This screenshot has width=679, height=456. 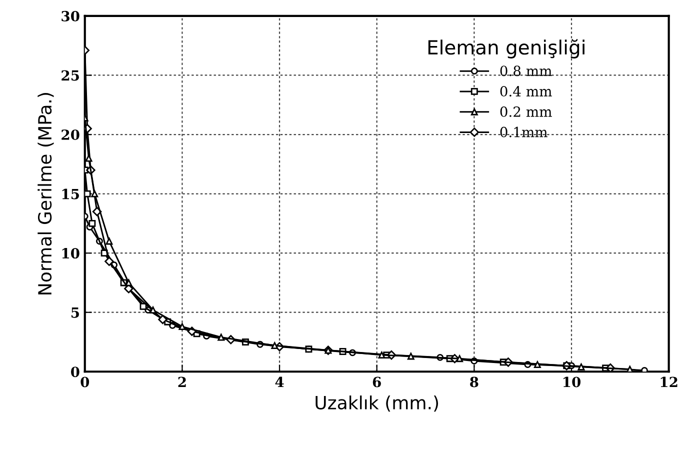 I want to click on legend-label: 0.4 mm, so click(x=526, y=91).